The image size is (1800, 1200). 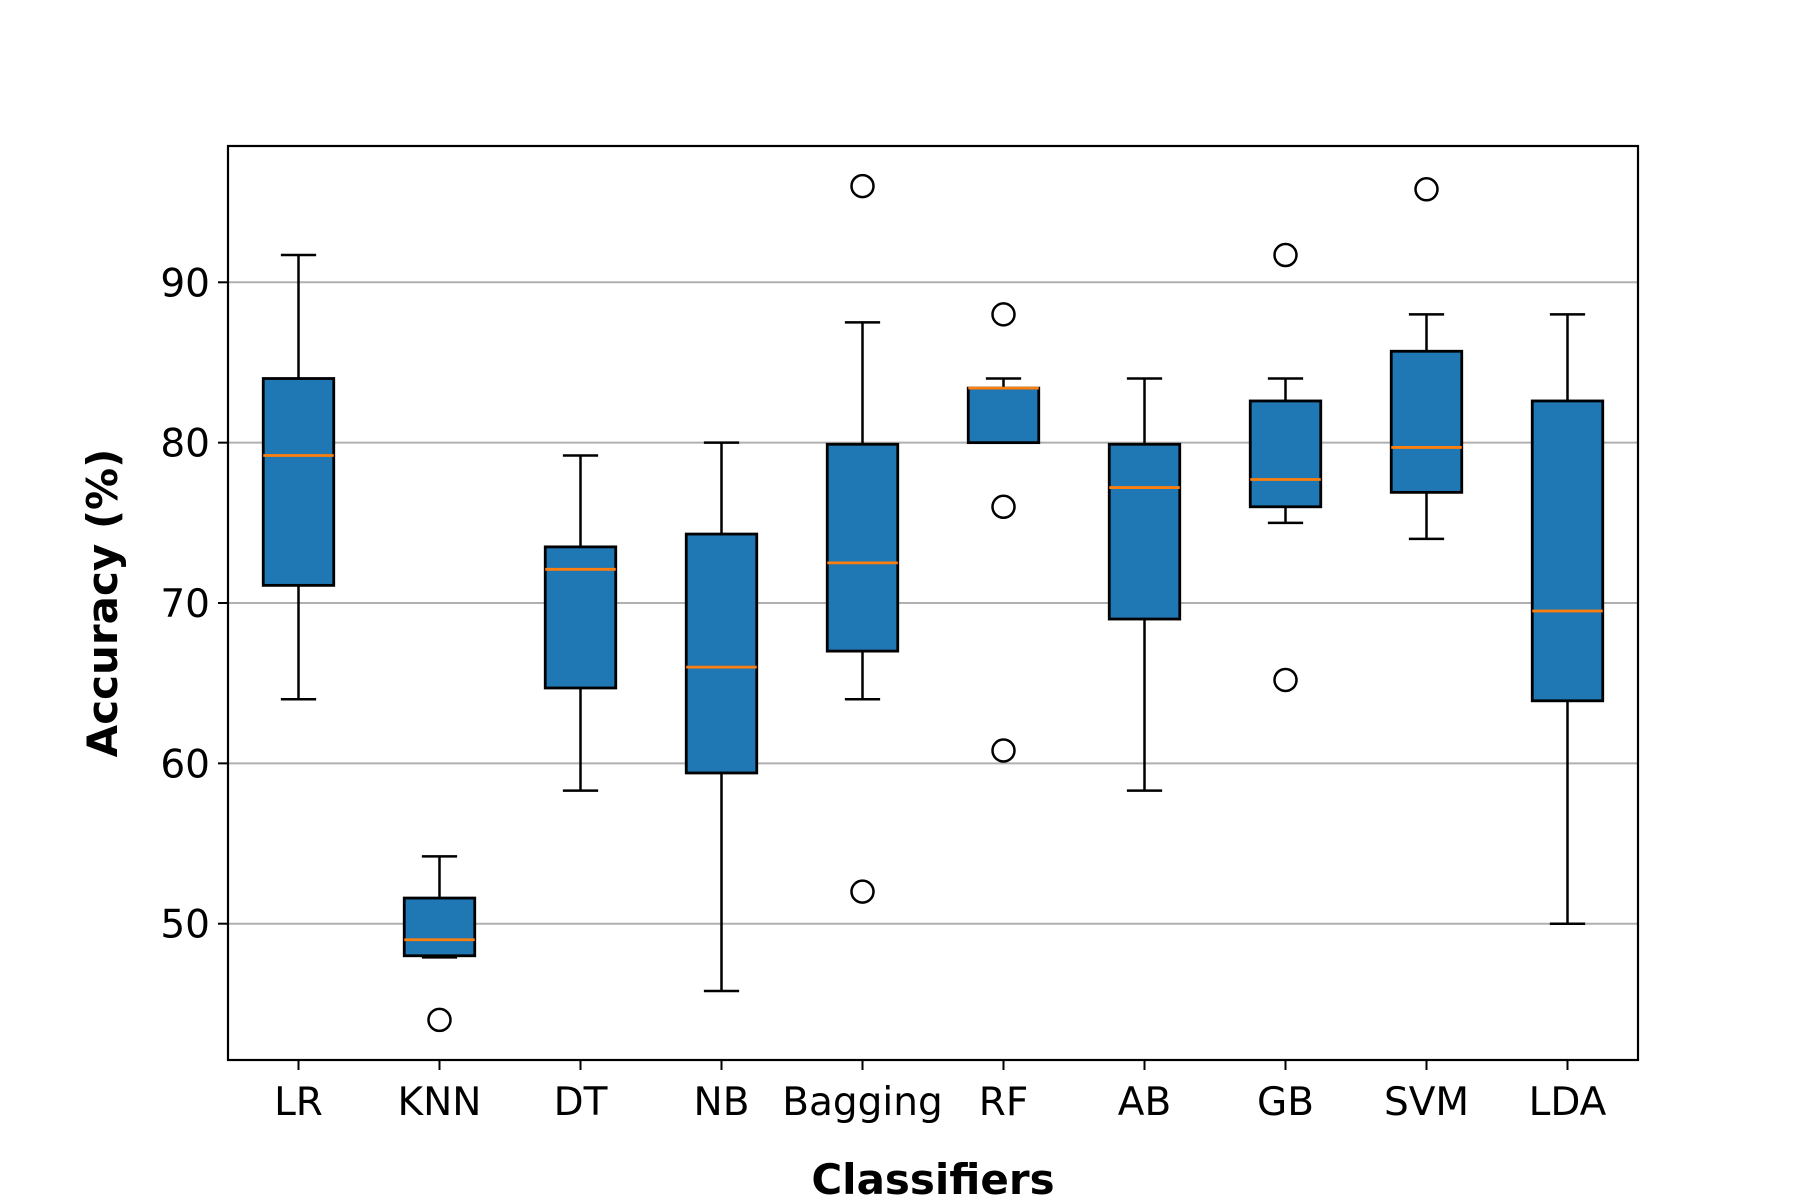 I want to click on x-tick-label-bagging: Bagging, so click(x=862, y=1102).